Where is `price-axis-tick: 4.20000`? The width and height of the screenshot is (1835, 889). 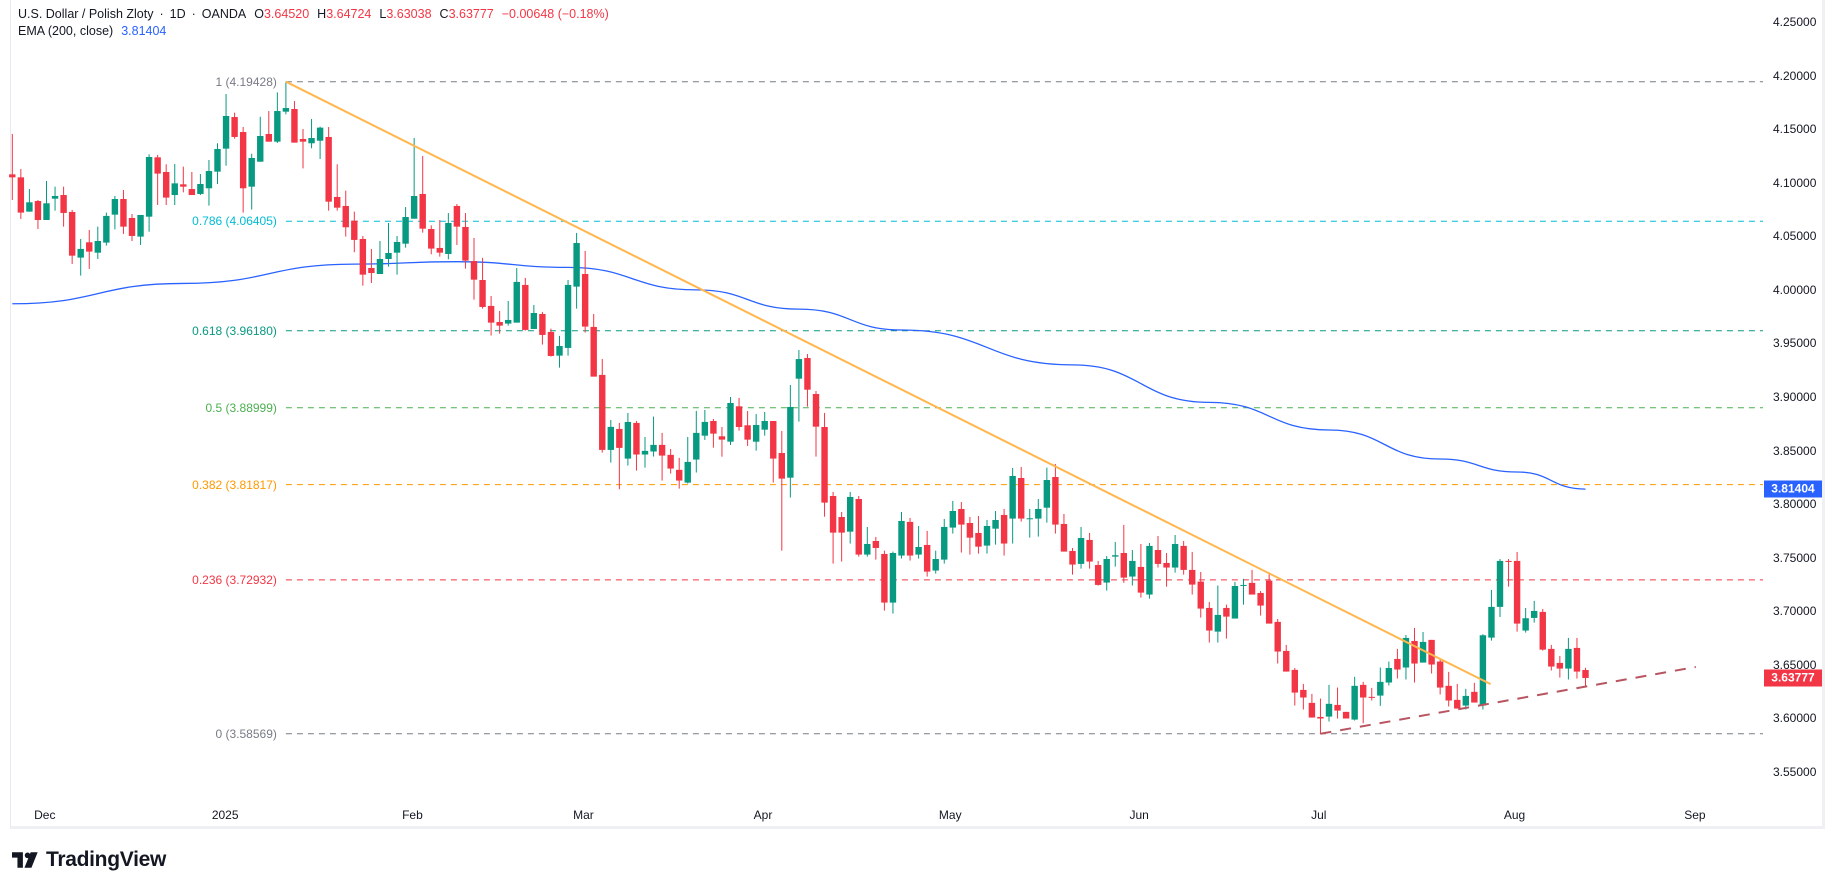 price-axis-tick: 4.20000 is located at coordinates (1795, 75).